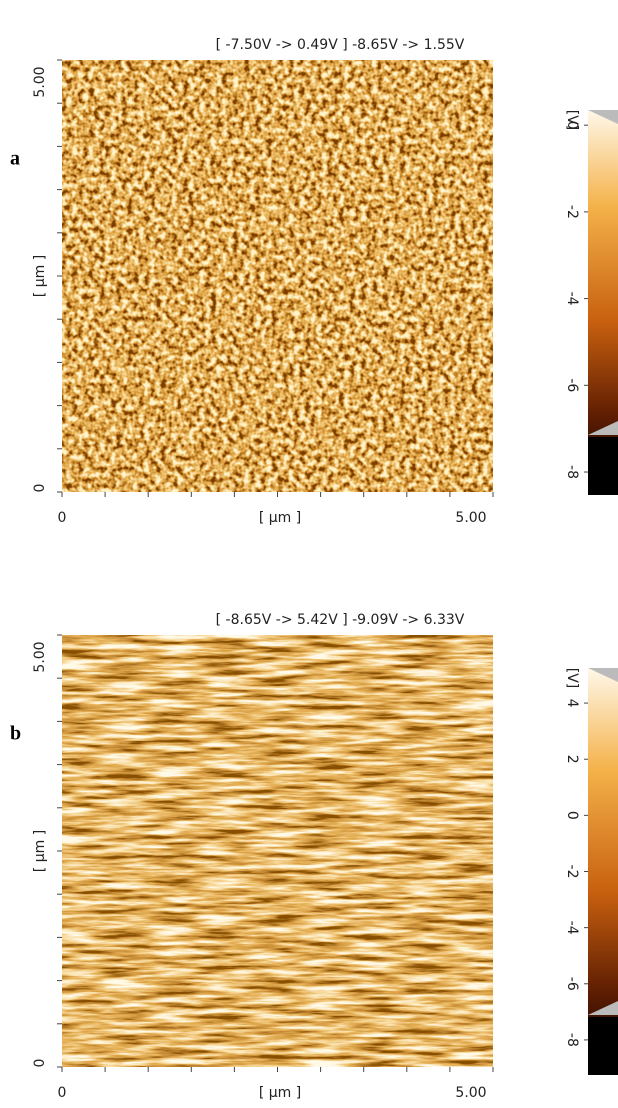 This screenshot has height=1108, width=618. What do you see at coordinates (15, 159) in the screenshot?
I see `panel-label: a` at bounding box center [15, 159].